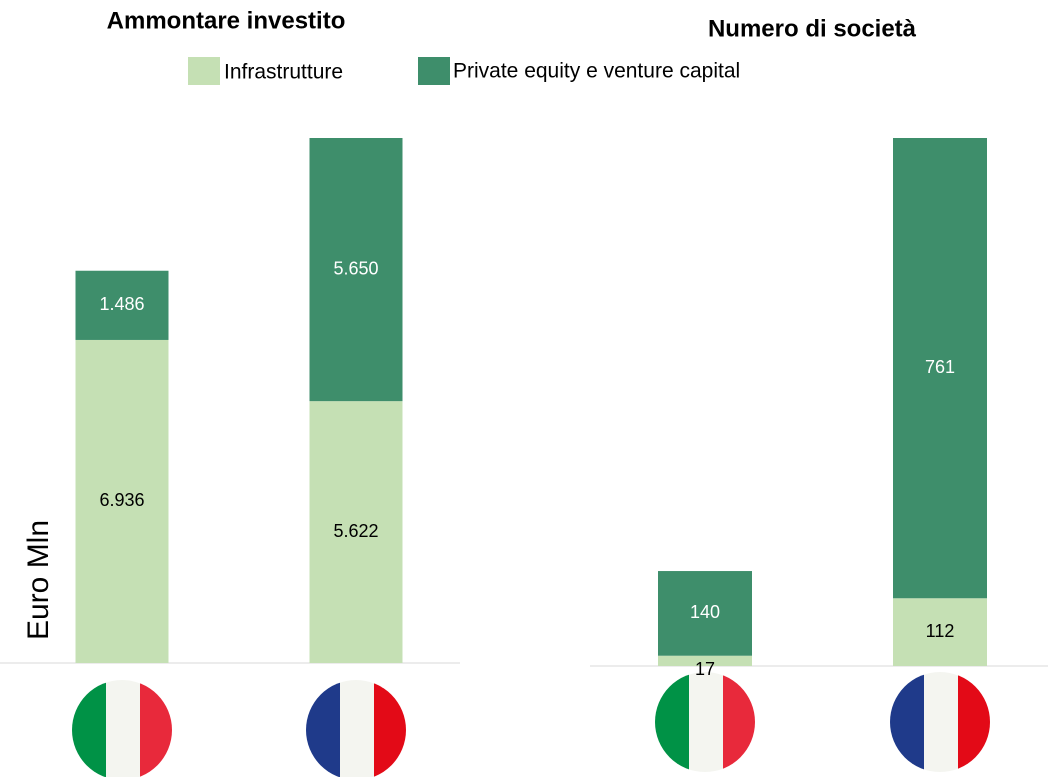 Image resolution: width=1048 pixels, height=777 pixels. I want to click on legend-label: Infrastrutture, so click(283, 72).